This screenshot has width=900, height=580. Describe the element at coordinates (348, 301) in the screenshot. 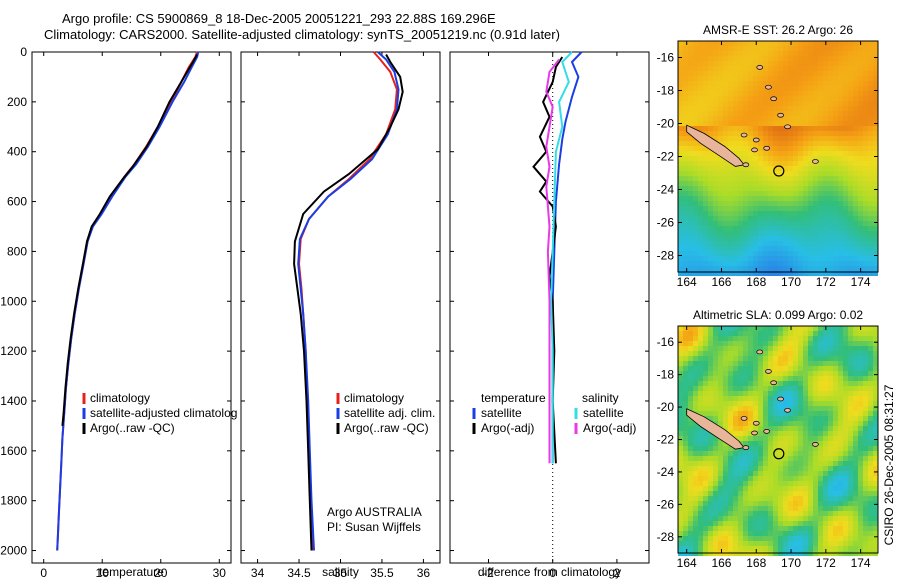

I see `series-line` at that location.